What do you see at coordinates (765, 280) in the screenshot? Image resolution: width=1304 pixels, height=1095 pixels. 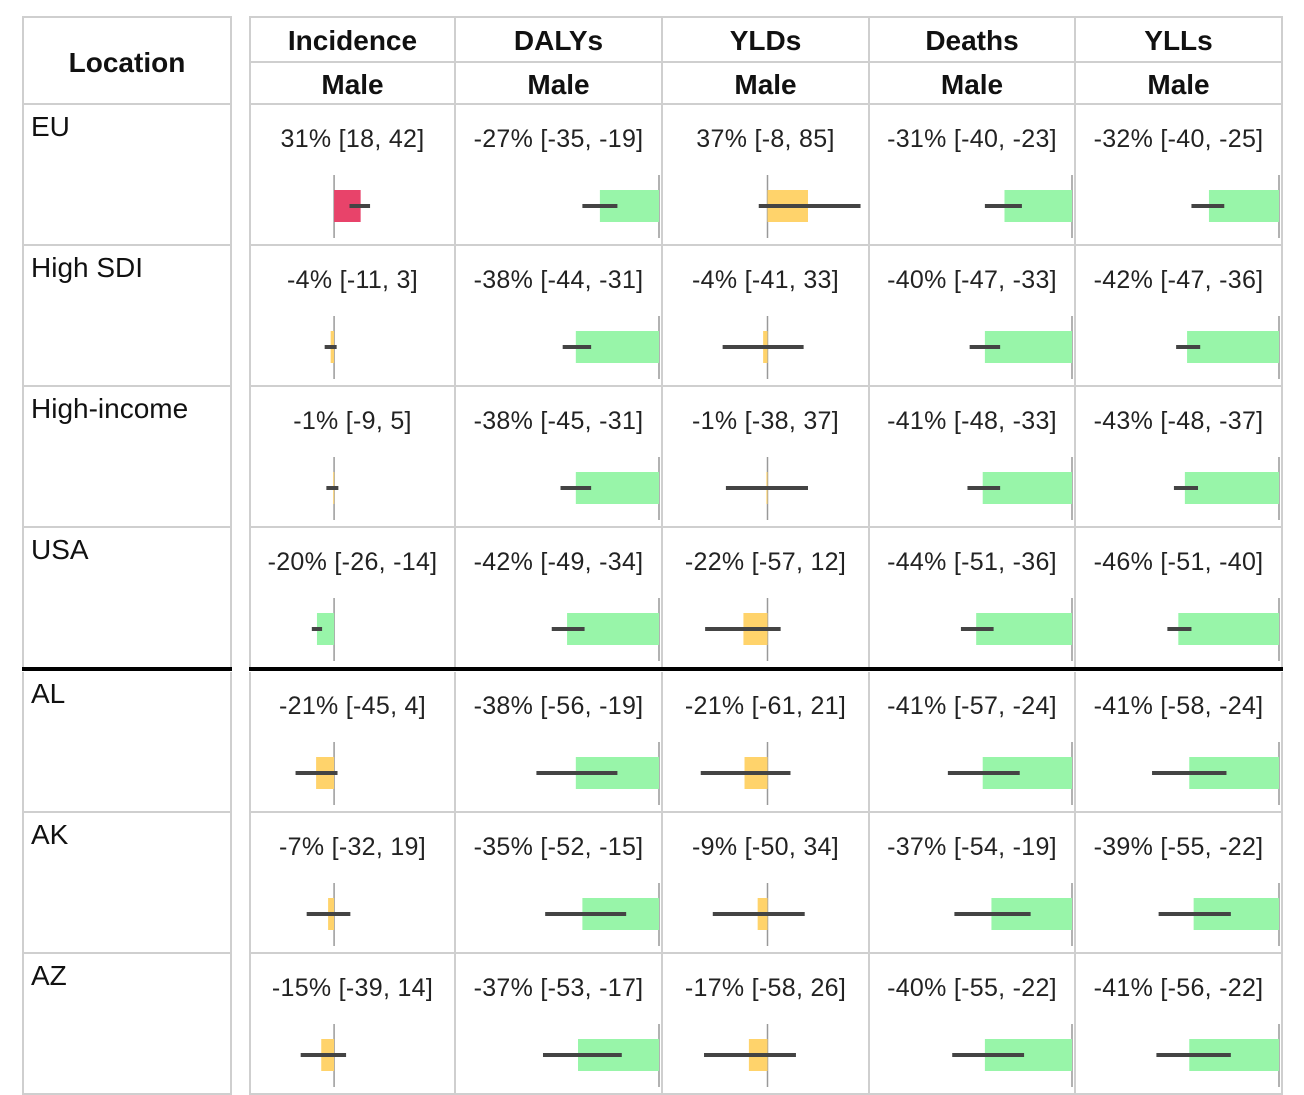 I see `estimate-label: -4% [-41, 33]` at bounding box center [765, 280].